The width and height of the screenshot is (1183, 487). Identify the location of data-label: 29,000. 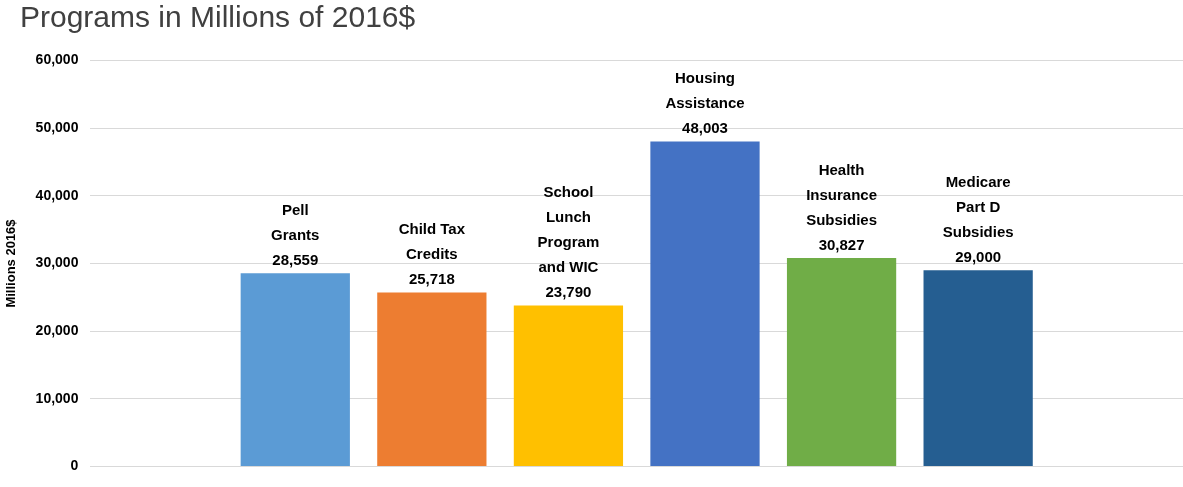
(978, 256).